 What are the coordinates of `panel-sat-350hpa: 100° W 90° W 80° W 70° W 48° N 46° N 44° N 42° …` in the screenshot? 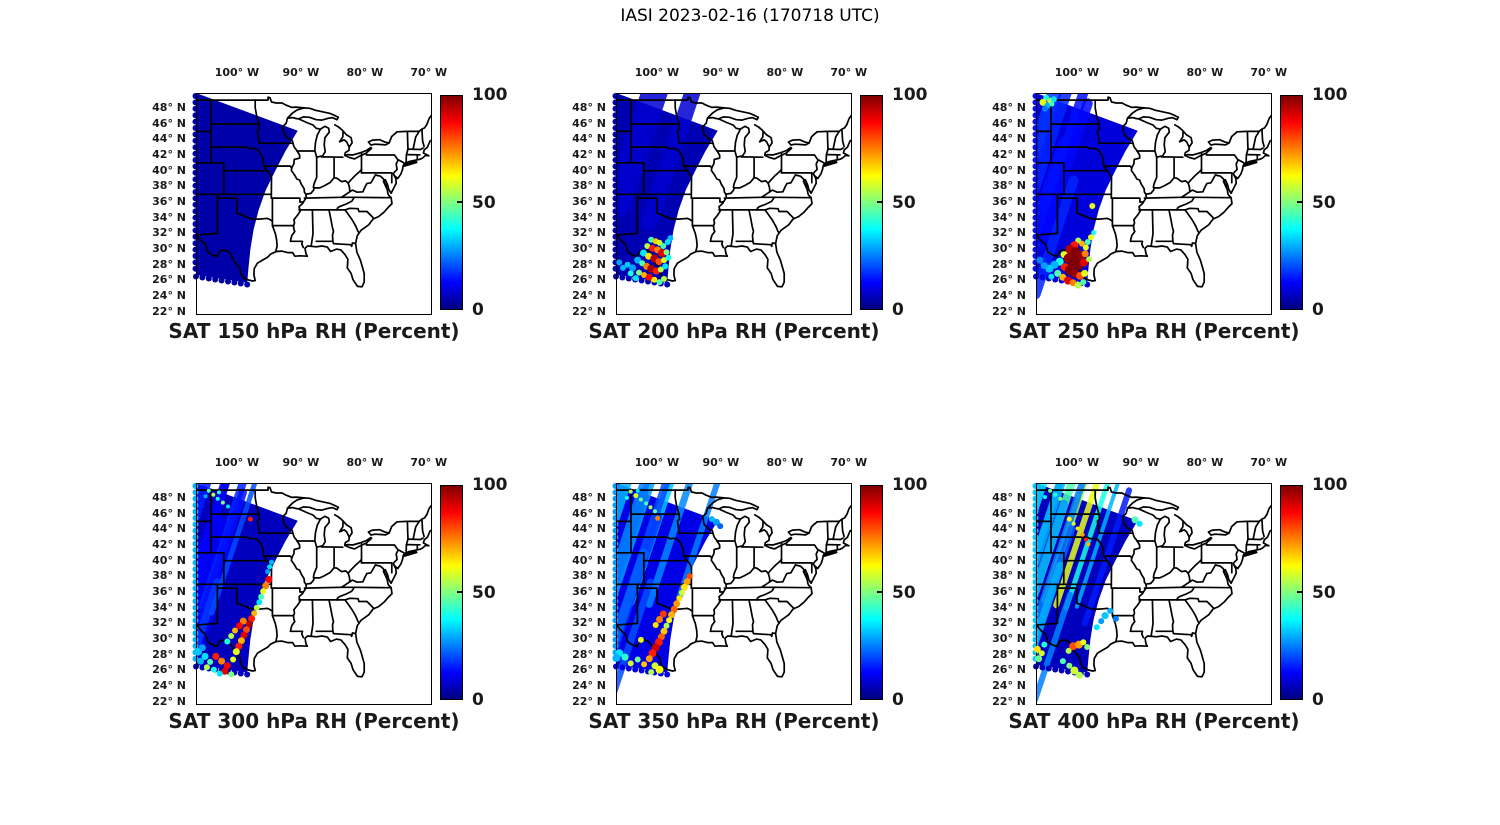 It's located at (746, 599).